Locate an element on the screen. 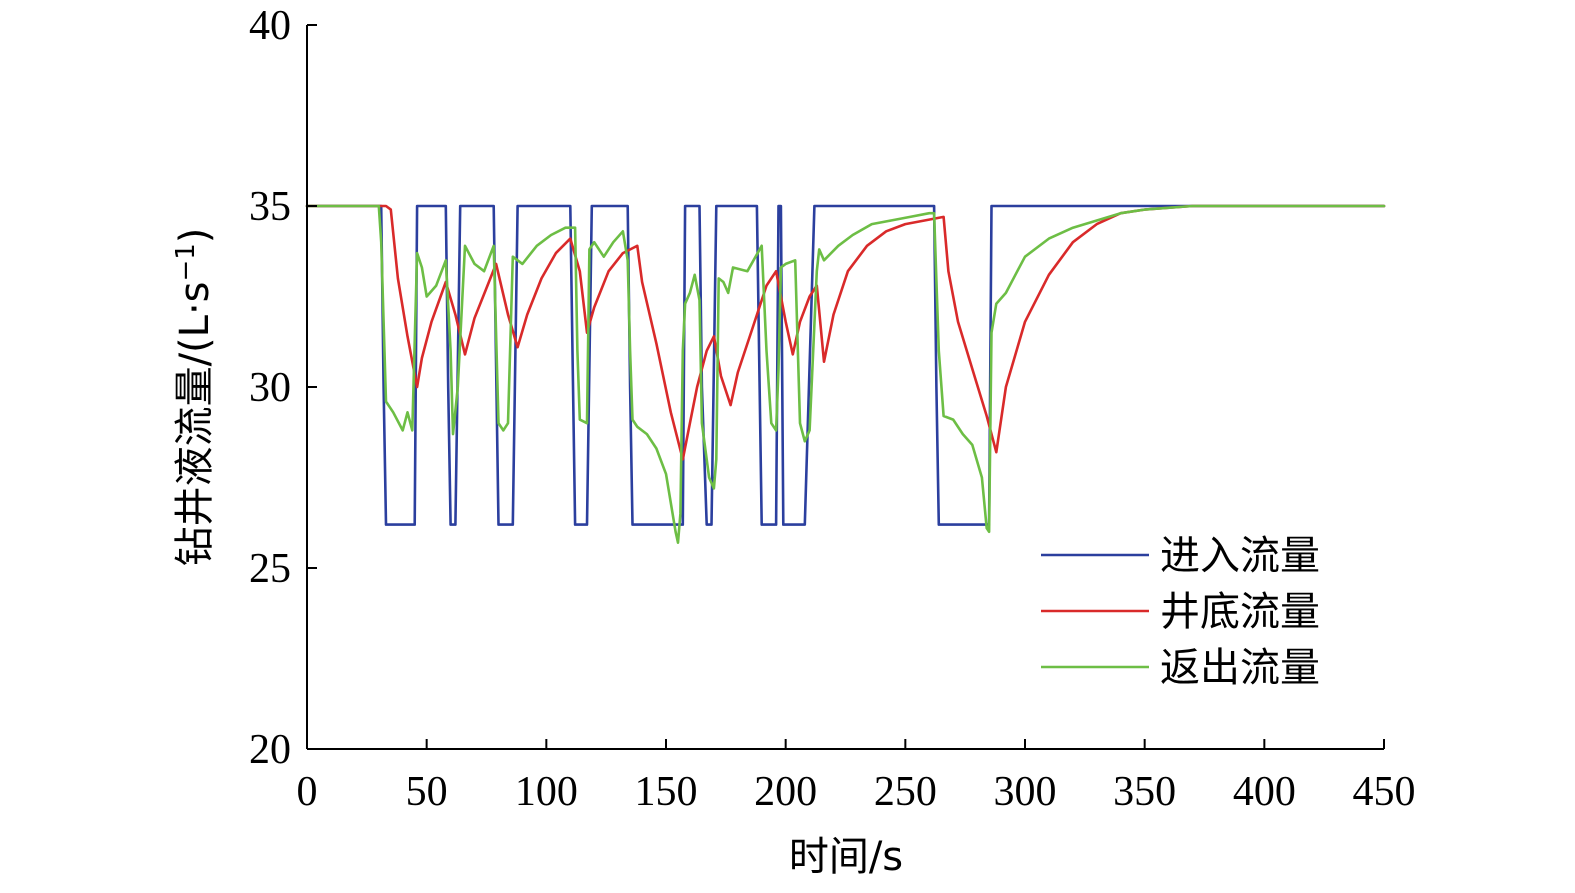 The image size is (1575, 893). y-axis-ticks: 20 25 30 35 40 is located at coordinates (283, 388).